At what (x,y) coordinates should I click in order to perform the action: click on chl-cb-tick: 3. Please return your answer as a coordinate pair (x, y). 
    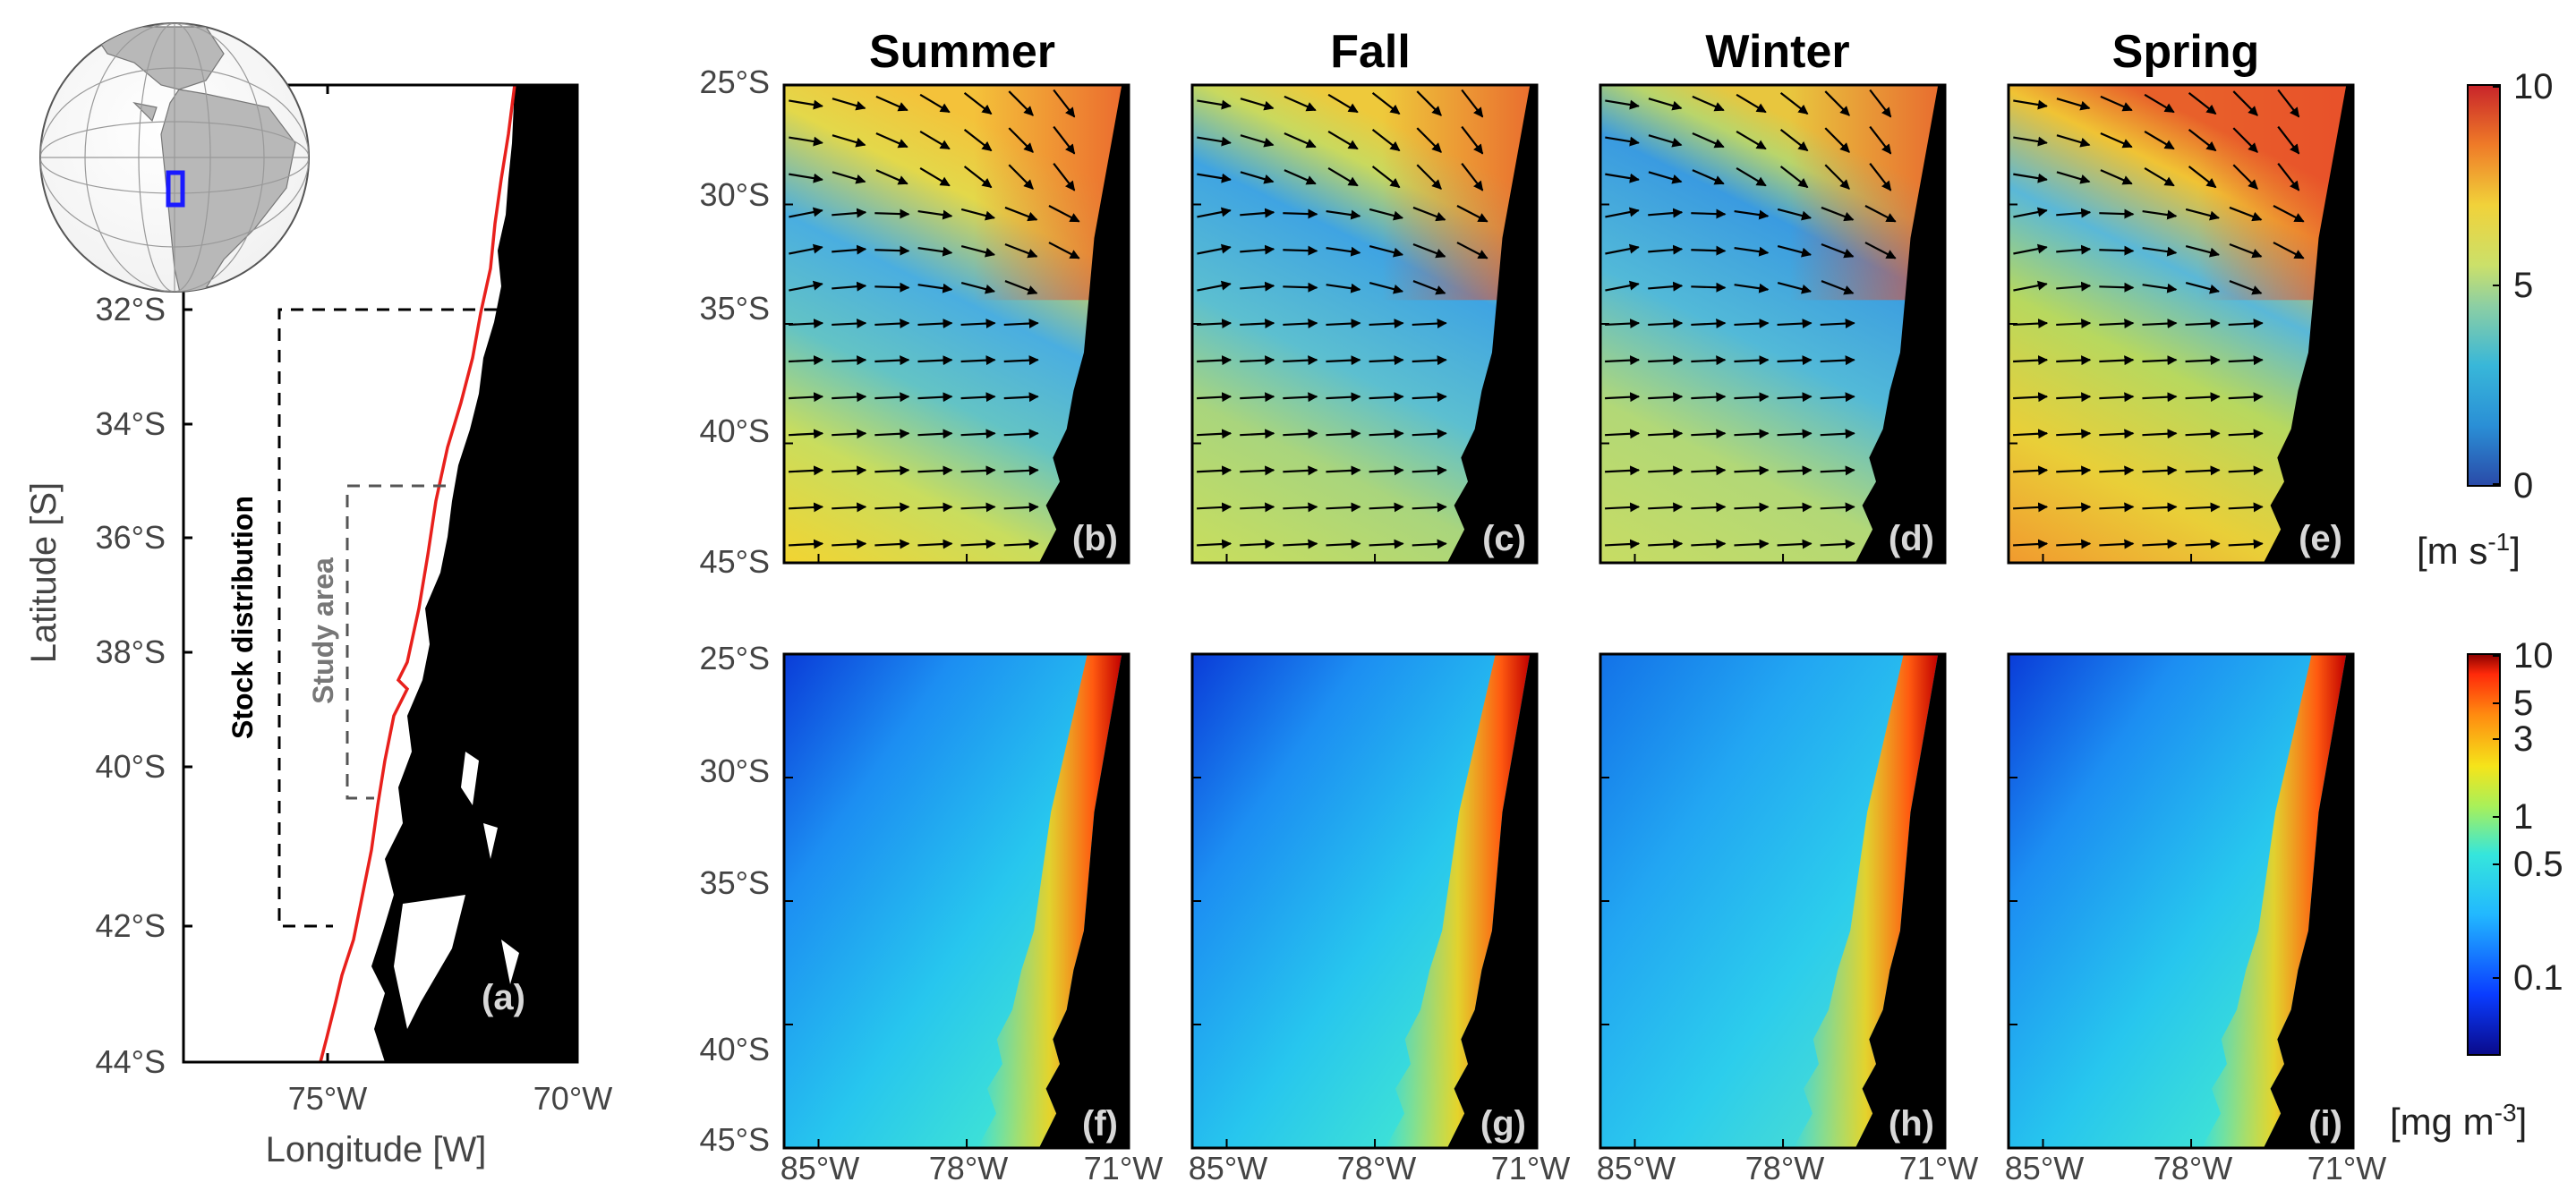
    Looking at the image, I should click on (2523, 739).